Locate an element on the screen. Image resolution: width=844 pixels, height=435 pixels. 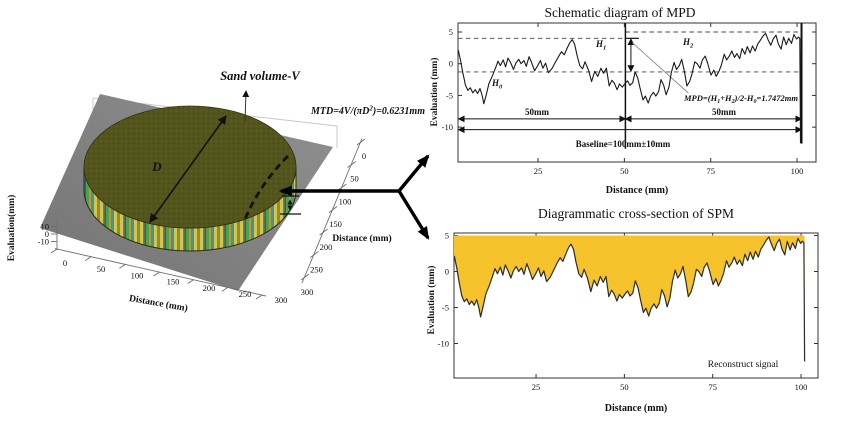
spm-content is located at coordinates (630, 298).